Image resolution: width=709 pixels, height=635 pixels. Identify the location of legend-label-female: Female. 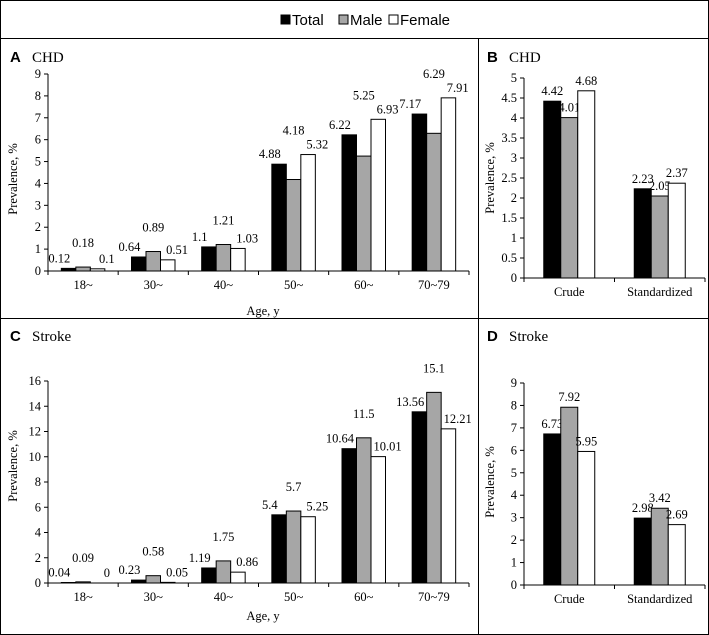
(425, 20).